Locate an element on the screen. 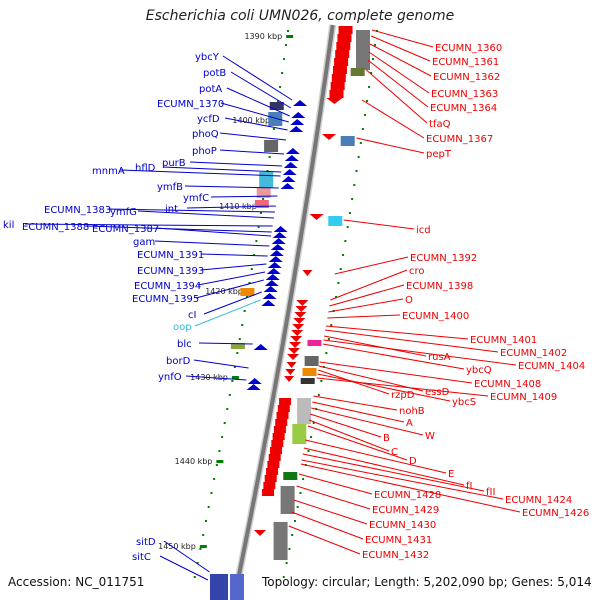 The image size is (600, 600). right-gene-label: ECUMN_1409 is located at coordinates (523, 397).